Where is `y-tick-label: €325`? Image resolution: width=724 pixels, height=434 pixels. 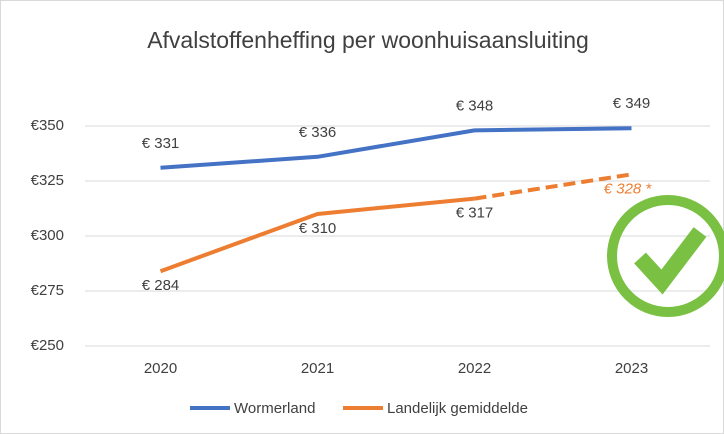 y-tick-label: €325 is located at coordinates (47, 180).